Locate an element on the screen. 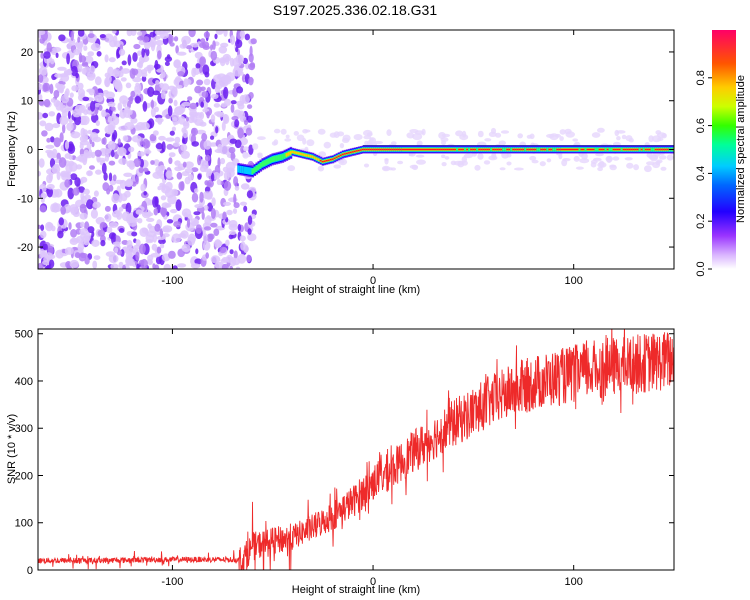 Image resolution: width=750 pixels, height=600 pixels. colorbar-tick-label: 0.6 is located at coordinates (701, 125).